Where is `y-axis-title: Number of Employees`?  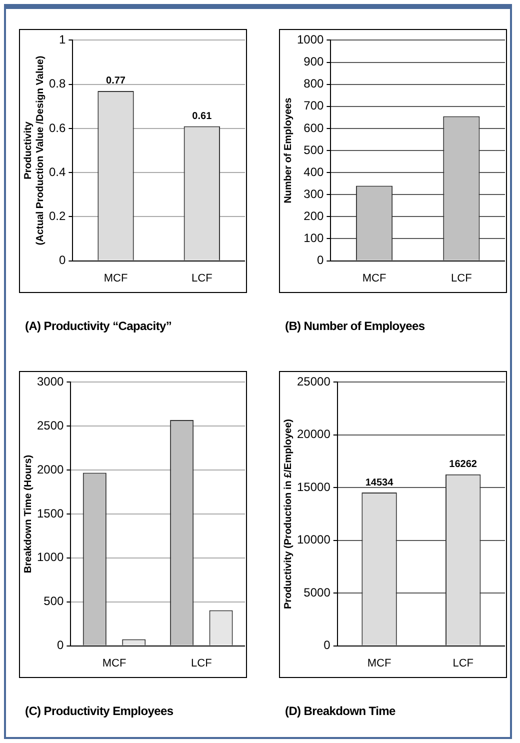 y-axis-title: Number of Employees is located at coordinates (288, 150).